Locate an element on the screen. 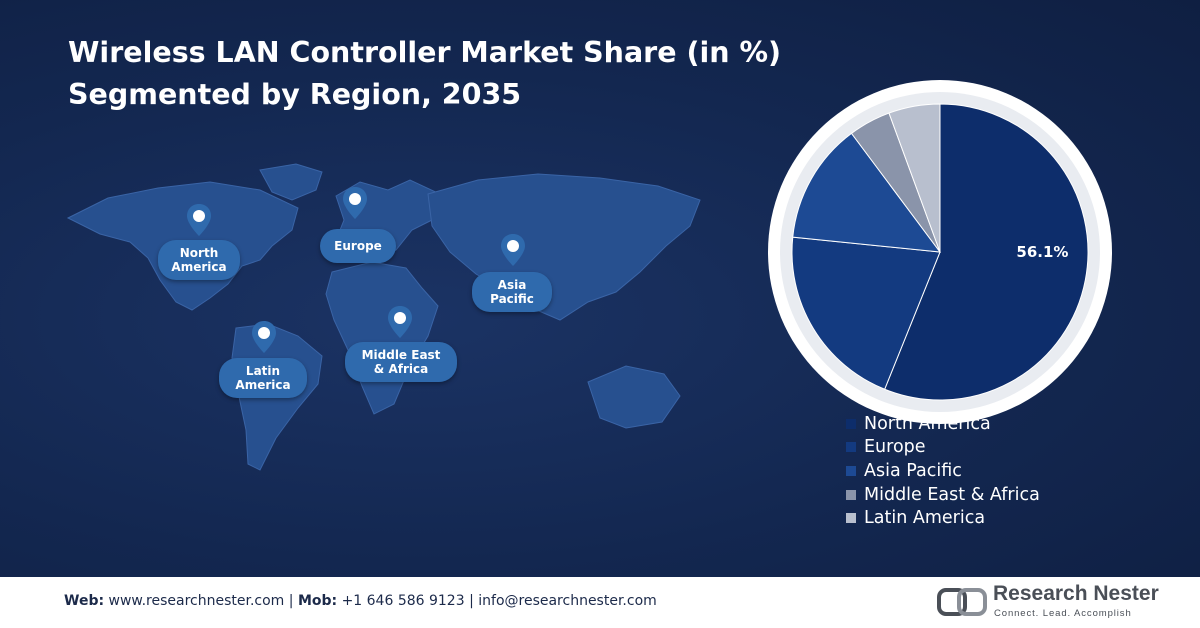  research-nester-logo-icon is located at coordinates (962, 602).